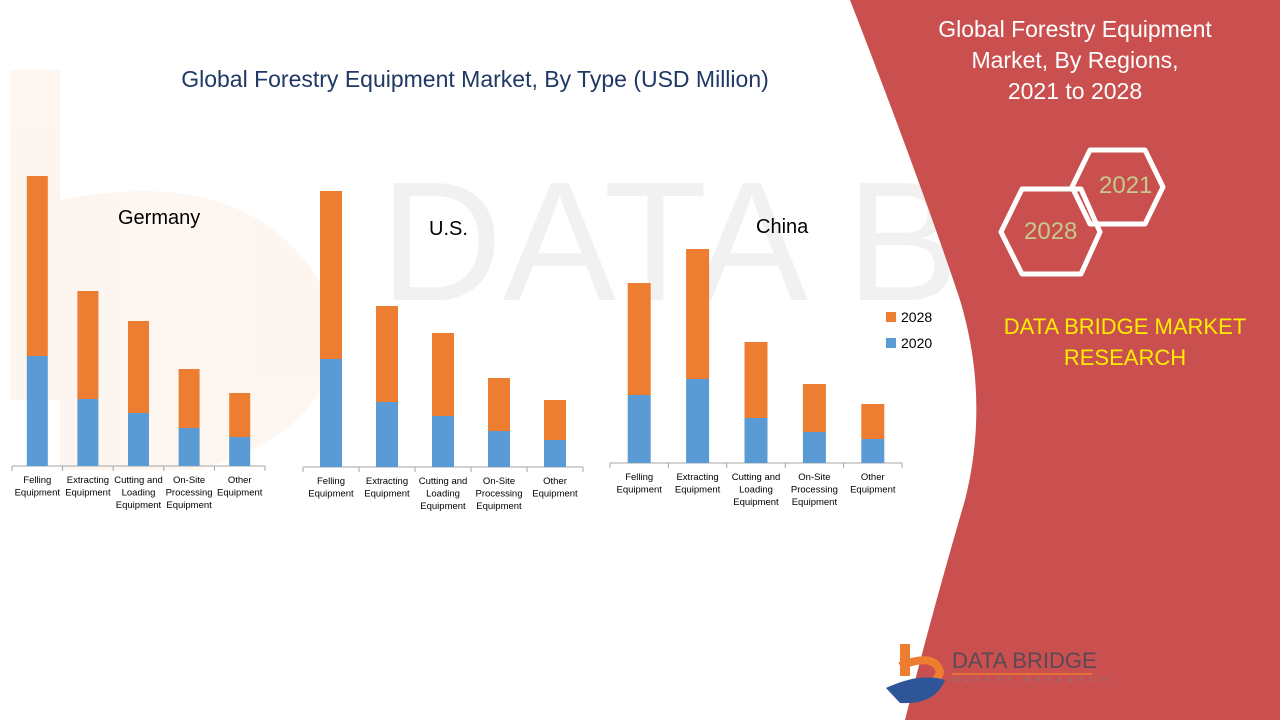 The height and width of the screenshot is (720, 1280). What do you see at coordinates (917, 343) in the screenshot?
I see `legend-label: 2020` at bounding box center [917, 343].